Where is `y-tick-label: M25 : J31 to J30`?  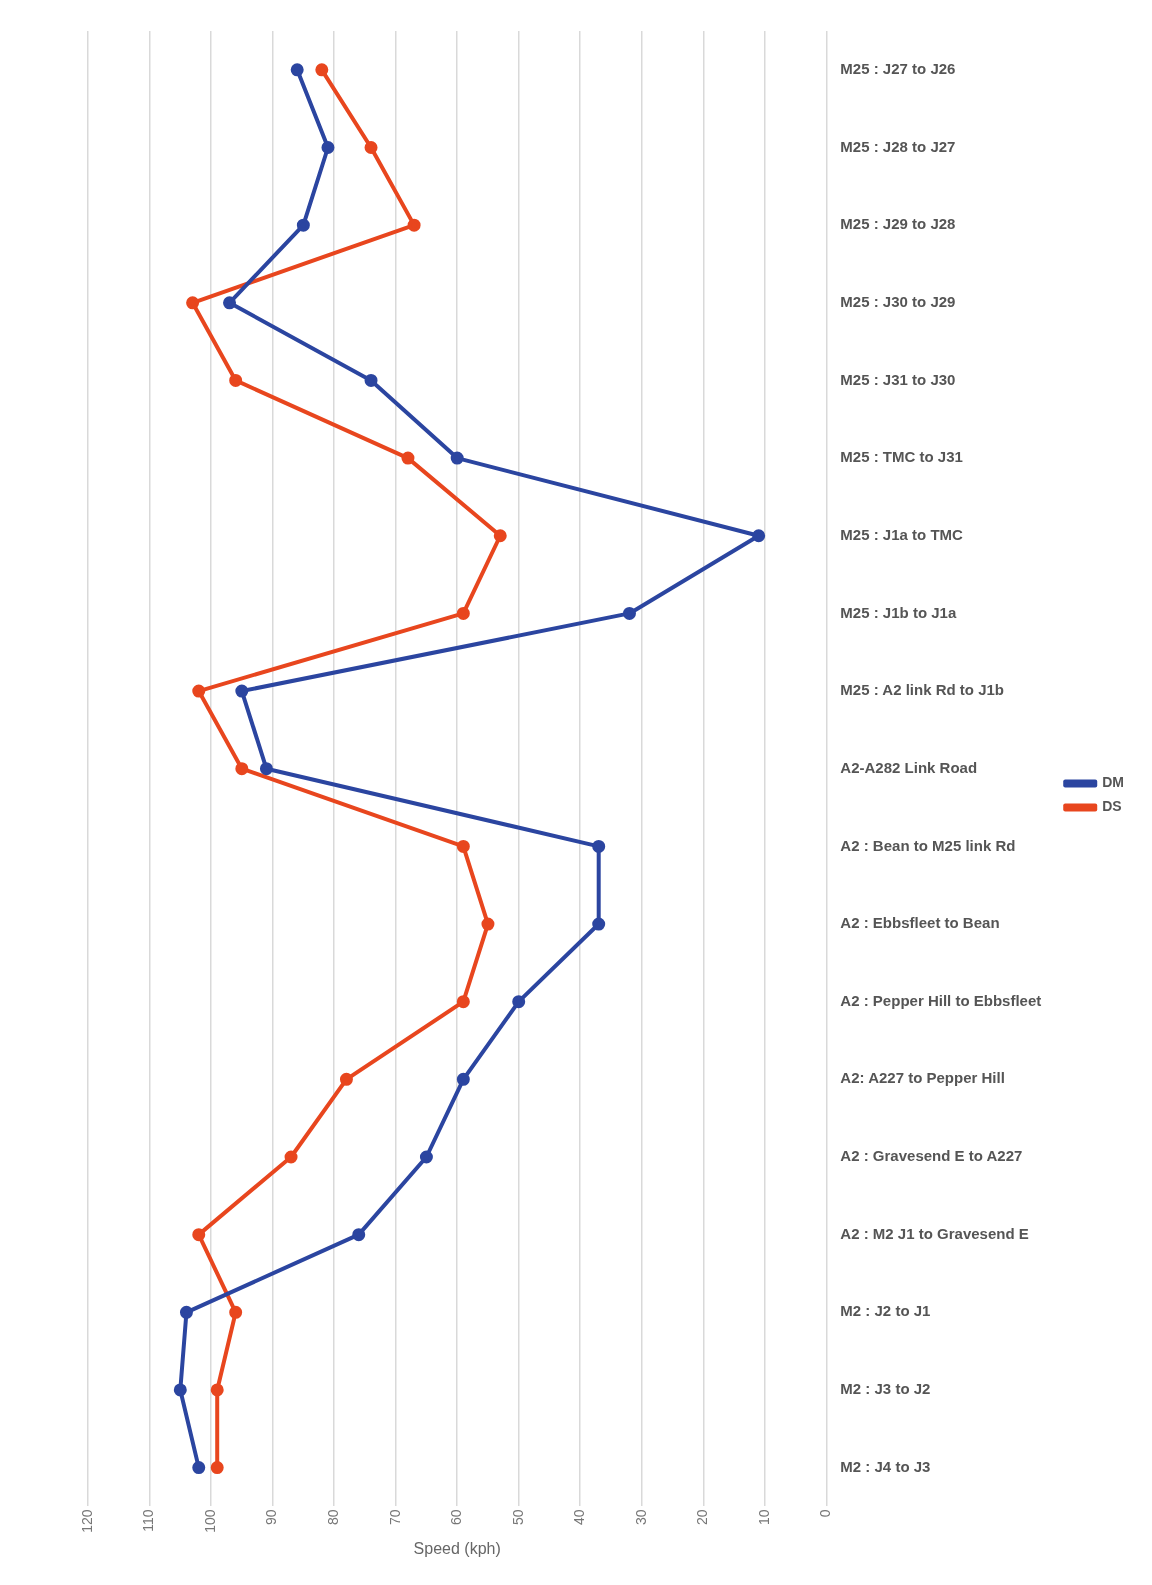
y-tick-label: M25 : J31 to J30 is located at coordinates (898, 379).